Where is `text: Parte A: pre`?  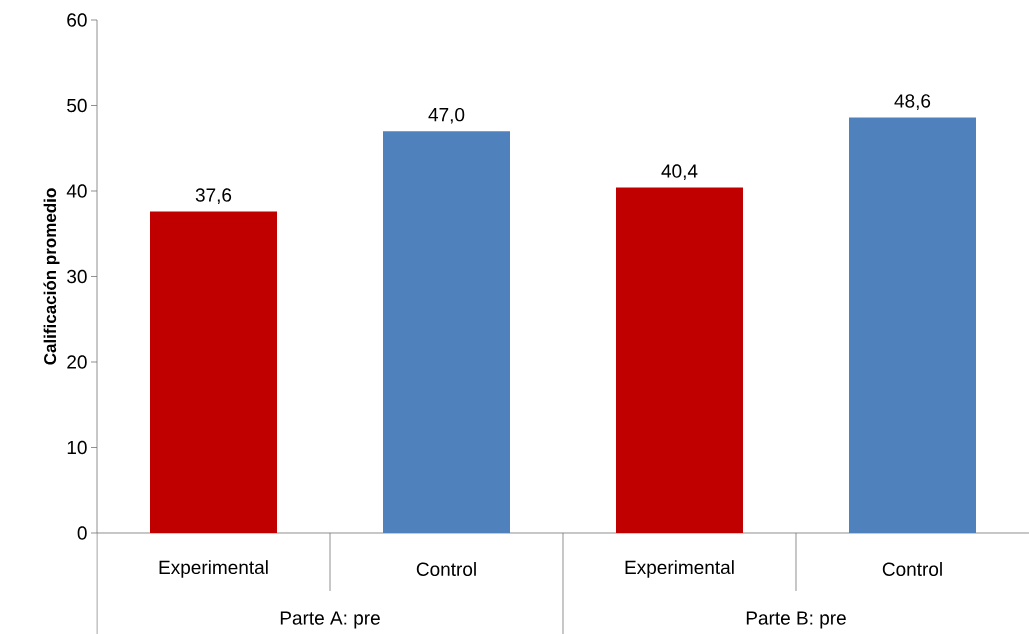
text: Parte A: pre is located at coordinates (330, 620).